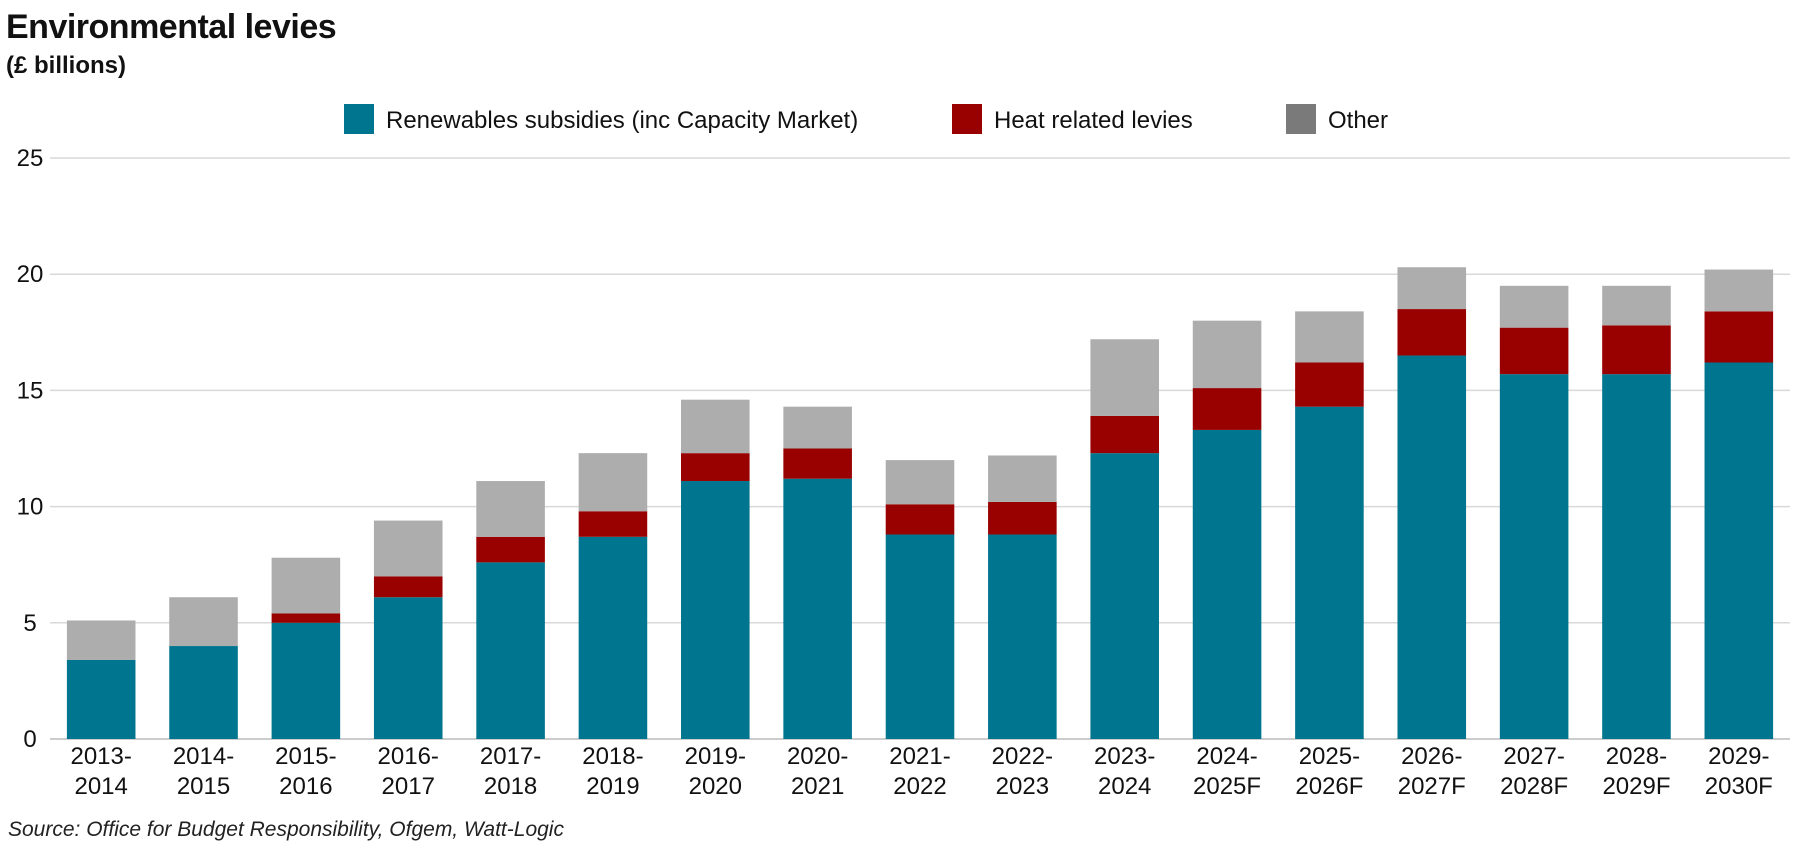 The width and height of the screenshot is (1809, 850). I want to click on x-tick-label: 2021-, so click(919, 756).